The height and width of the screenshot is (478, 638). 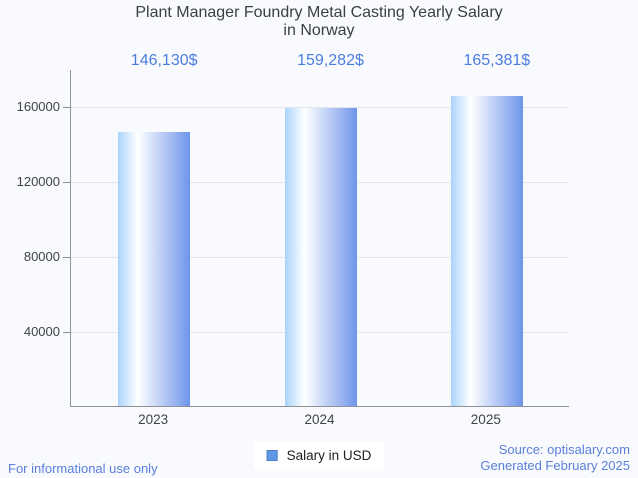 I want to click on generated-date: Generated February 2025, so click(x=555, y=465).